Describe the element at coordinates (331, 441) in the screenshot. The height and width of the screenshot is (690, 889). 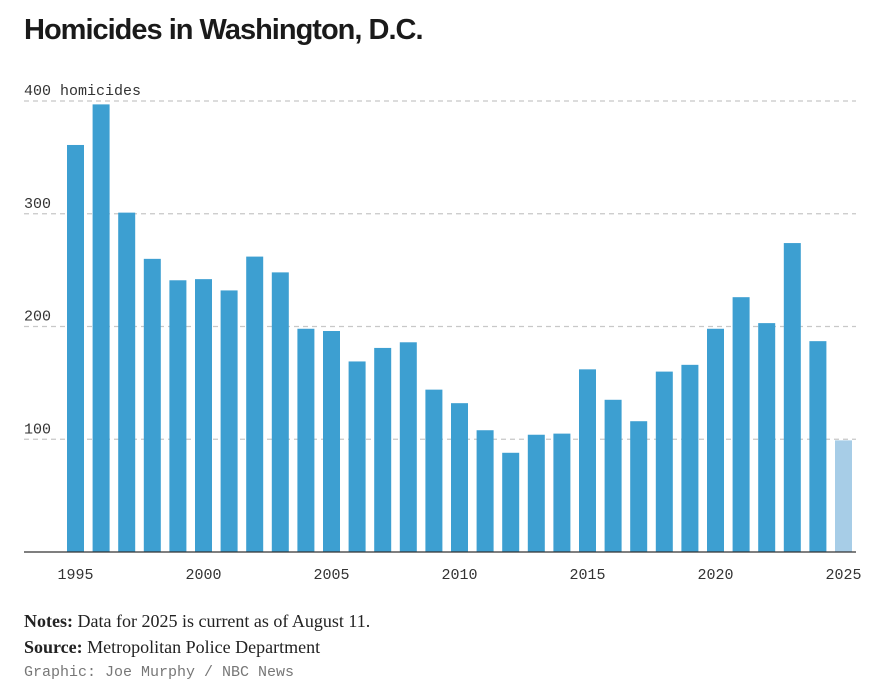
I see `bar-2005` at that location.